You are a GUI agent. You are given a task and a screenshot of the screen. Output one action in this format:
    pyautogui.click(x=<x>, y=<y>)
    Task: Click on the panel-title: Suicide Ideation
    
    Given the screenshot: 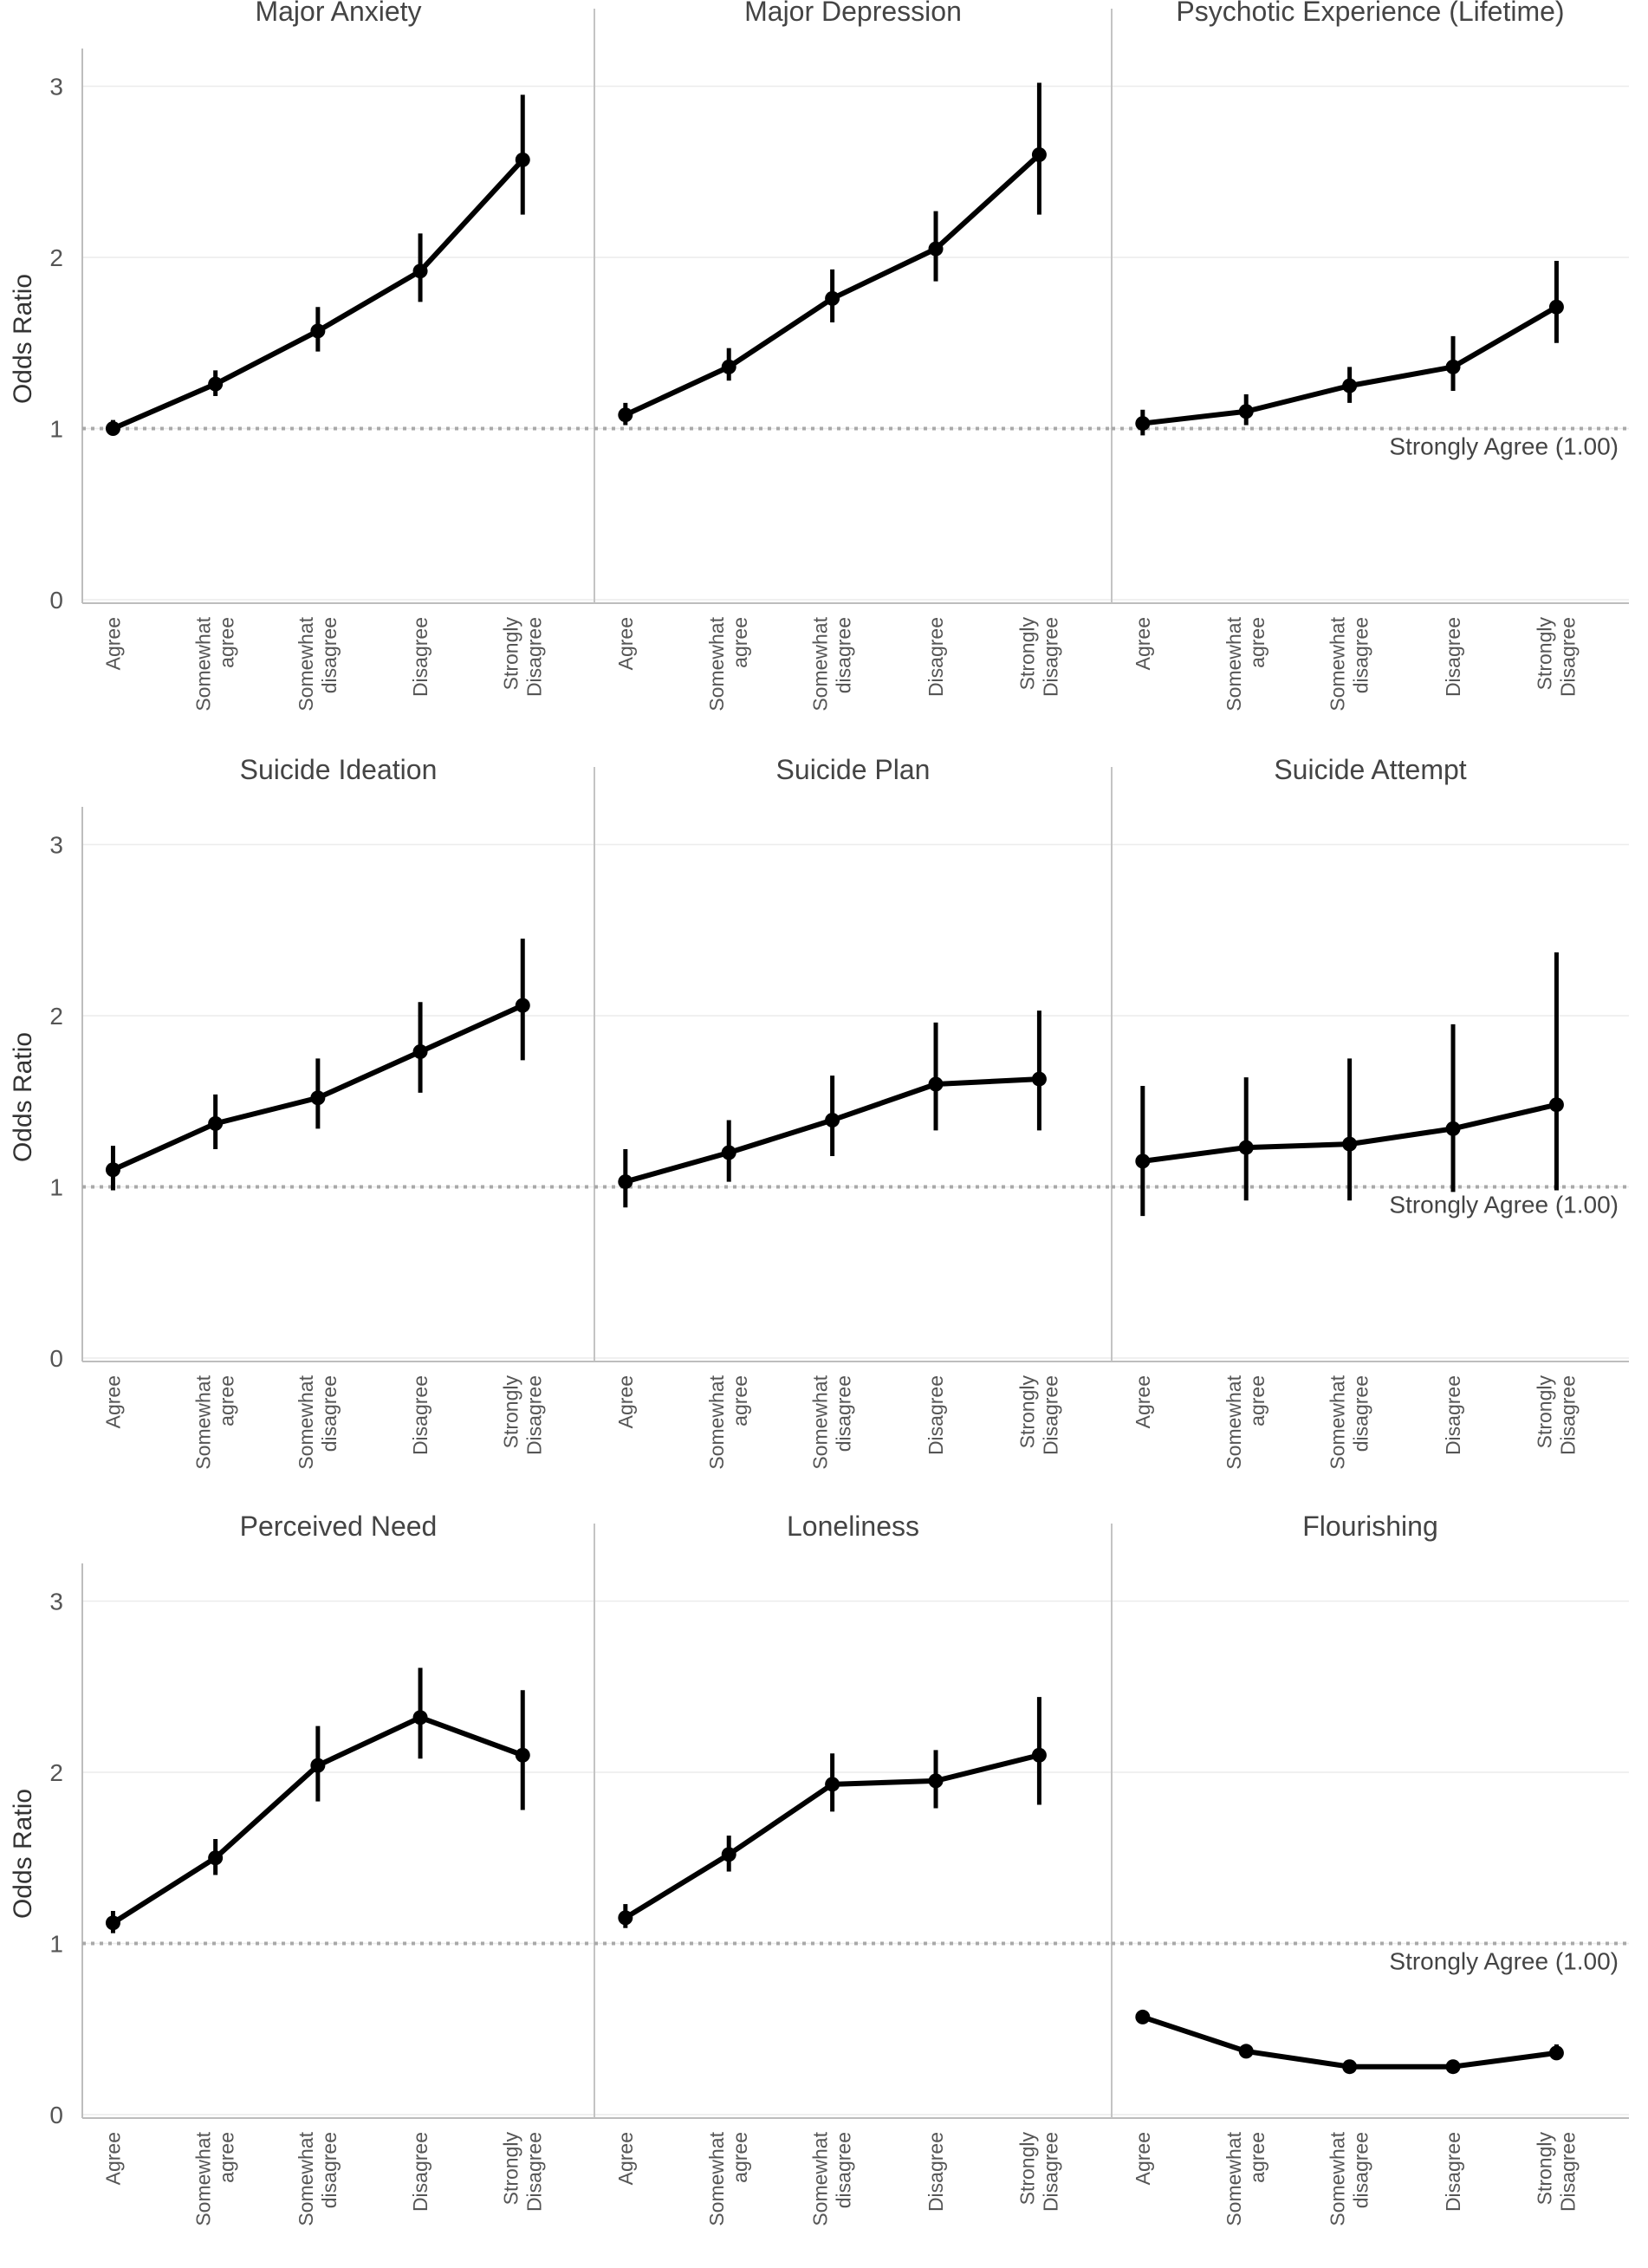 What is the action you would take?
    pyautogui.click(x=339, y=769)
    